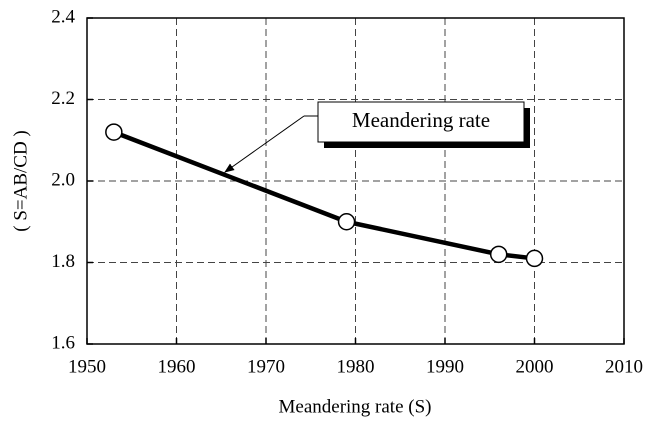 This screenshot has height=426, width=653. Describe the element at coordinates (63, 179) in the screenshot. I see `y-tick-label: 2.0` at that location.